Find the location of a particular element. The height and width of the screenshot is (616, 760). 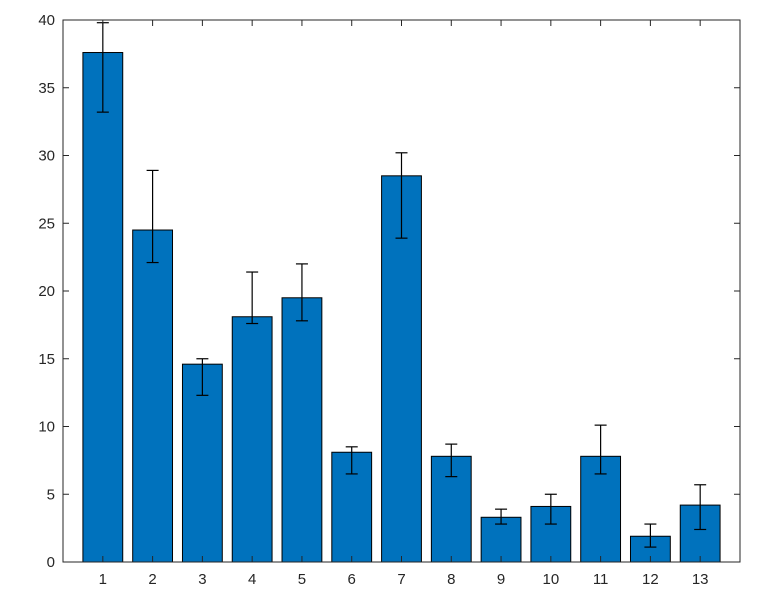

x-tick-label: 5 is located at coordinates (302, 579).